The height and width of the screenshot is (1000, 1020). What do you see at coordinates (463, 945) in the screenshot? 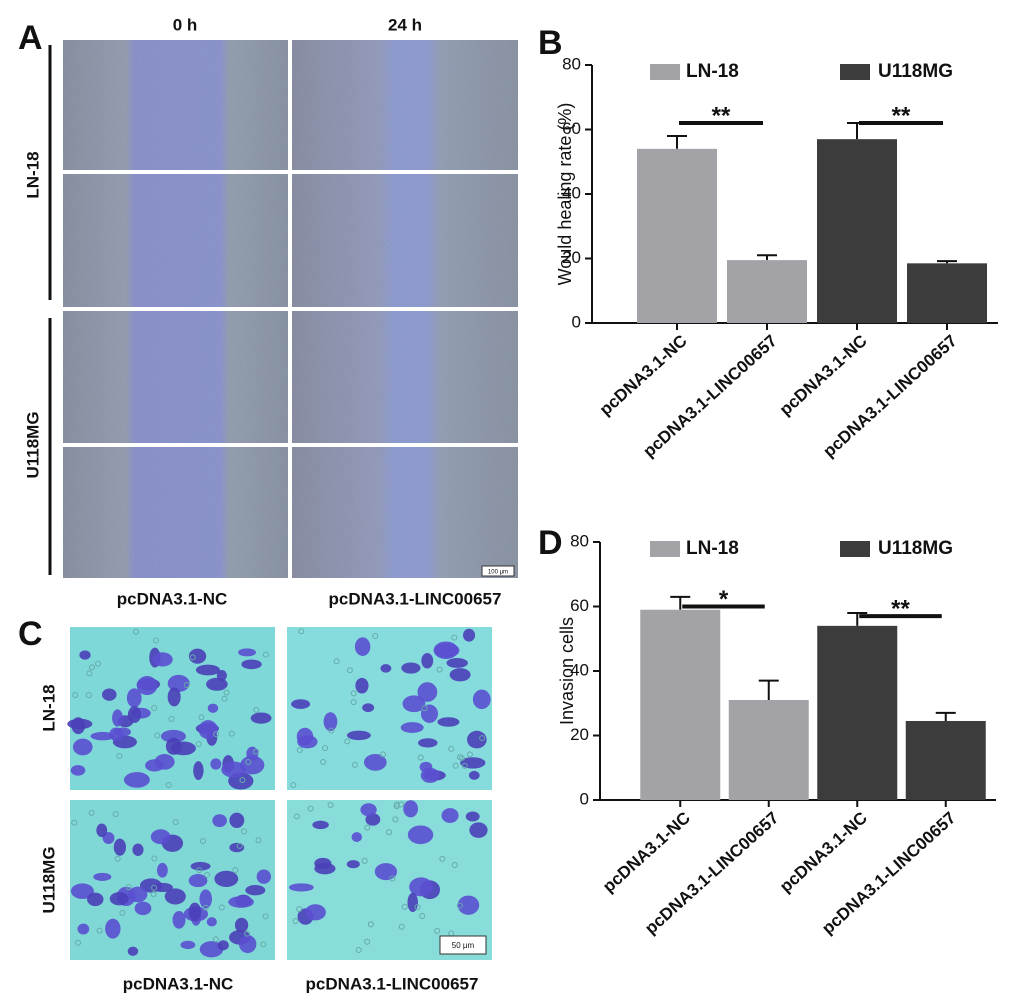
I see `scale-bar-label: 50 μm` at bounding box center [463, 945].